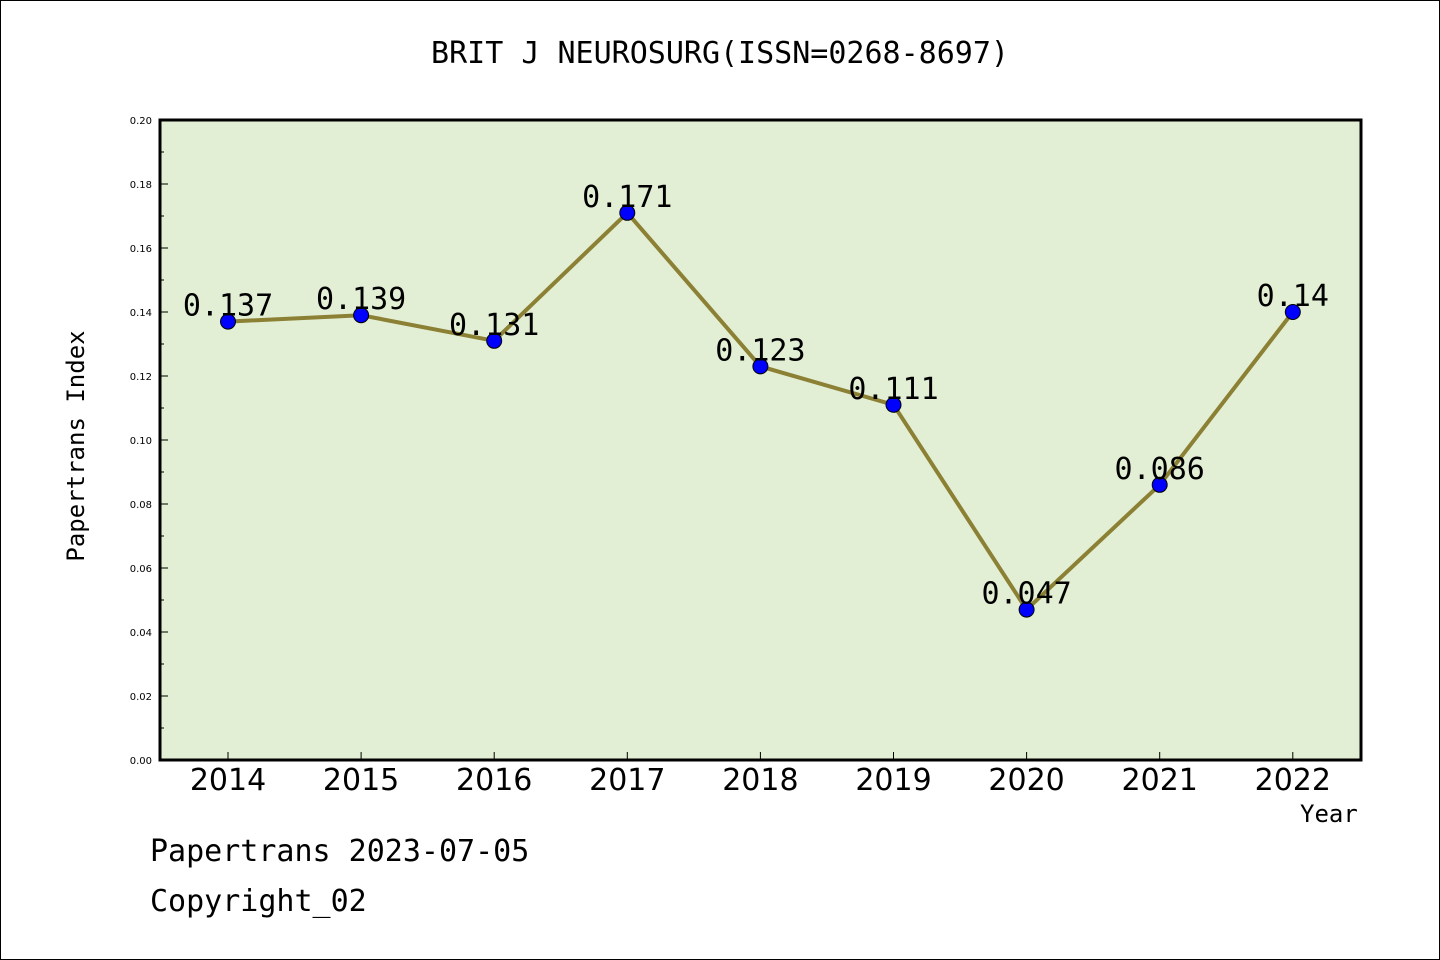 The height and width of the screenshot is (960, 1440). I want to click on y-tick-label: 0.16, so click(141, 249).